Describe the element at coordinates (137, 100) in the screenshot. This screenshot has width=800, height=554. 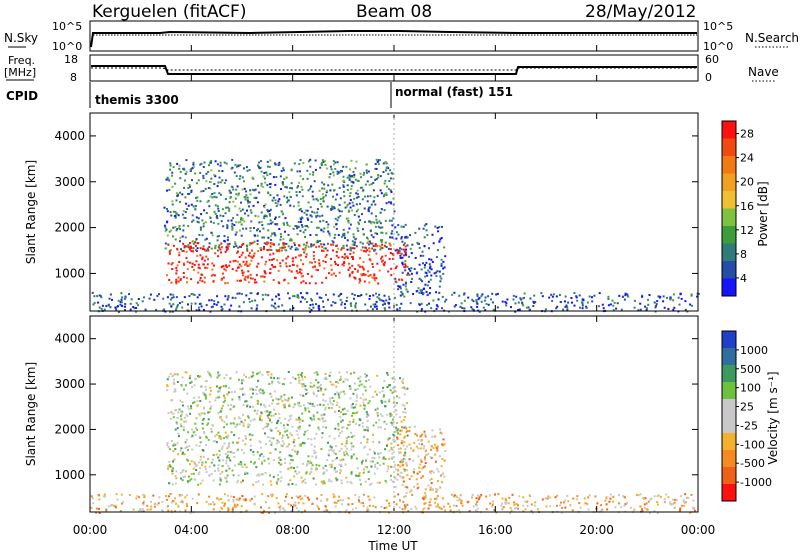
I see `cpid-segment-1: themis 3300` at that location.